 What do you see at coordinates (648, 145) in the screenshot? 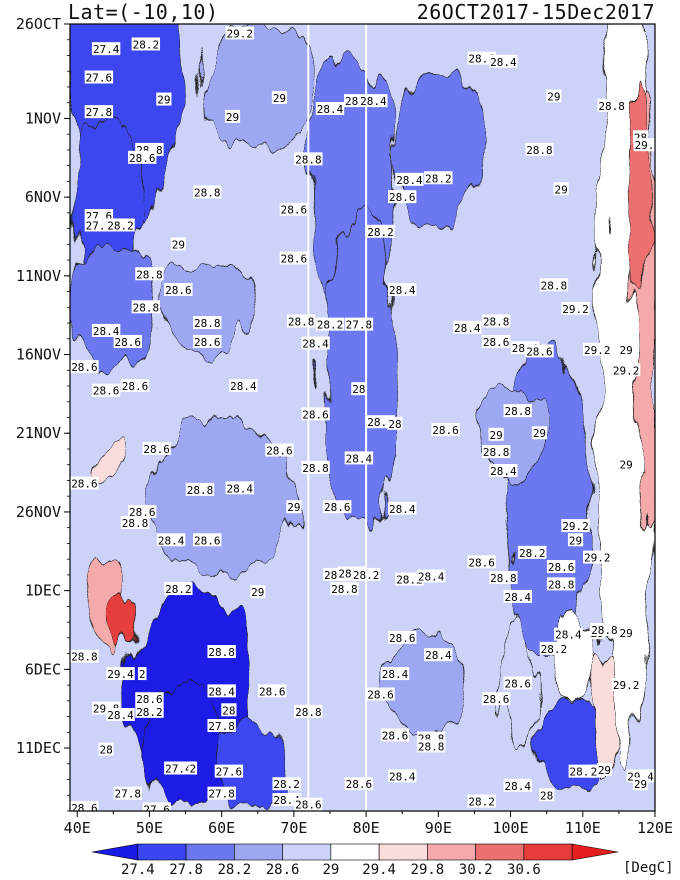
I see `contour-label: 29.6` at bounding box center [648, 145].